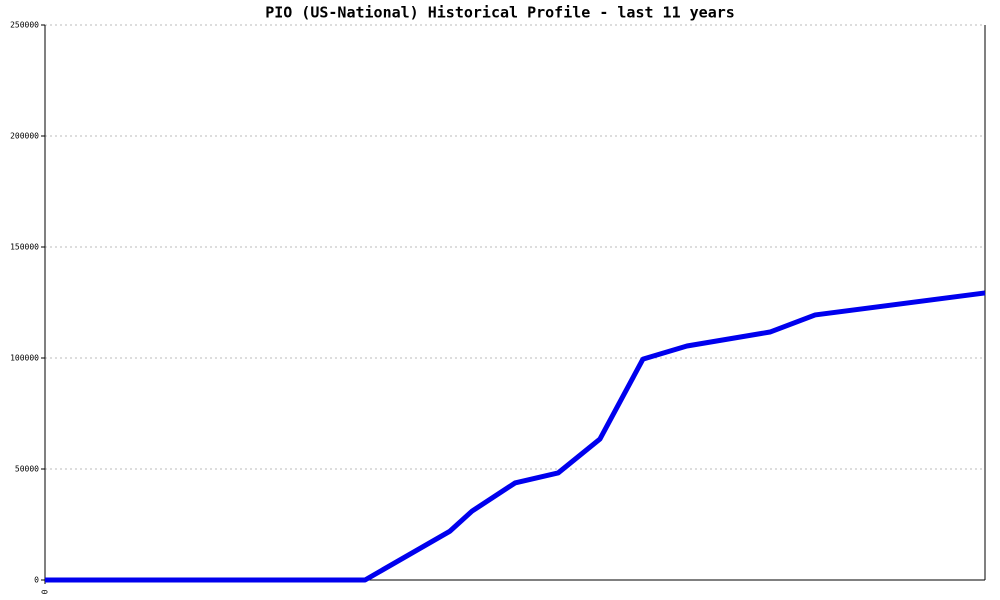 The width and height of the screenshot is (1000, 600). What do you see at coordinates (24, 358) in the screenshot?
I see `y-tick-label: 100000` at bounding box center [24, 358].